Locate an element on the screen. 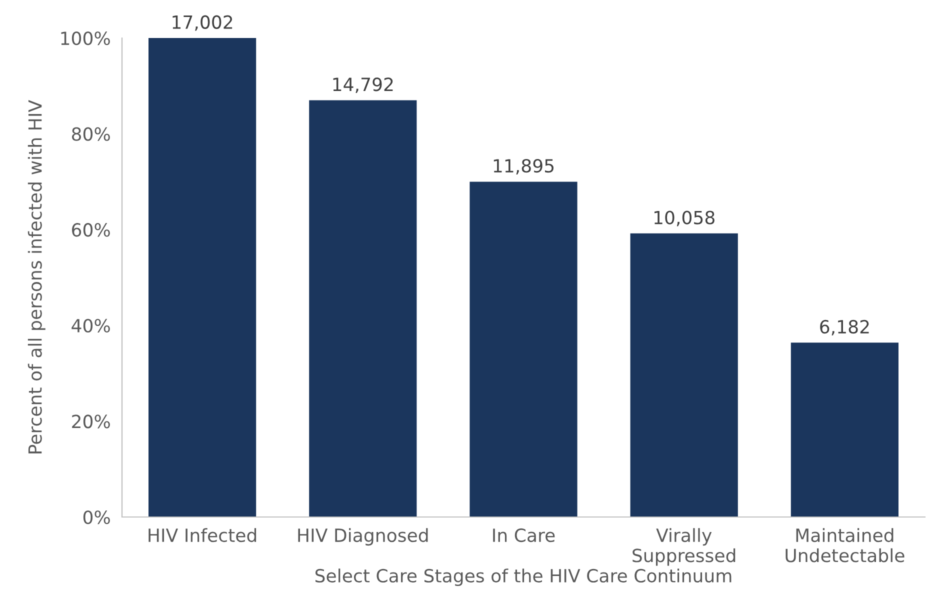  x-tick-label: Maintained Undetectable is located at coordinates (845, 545).